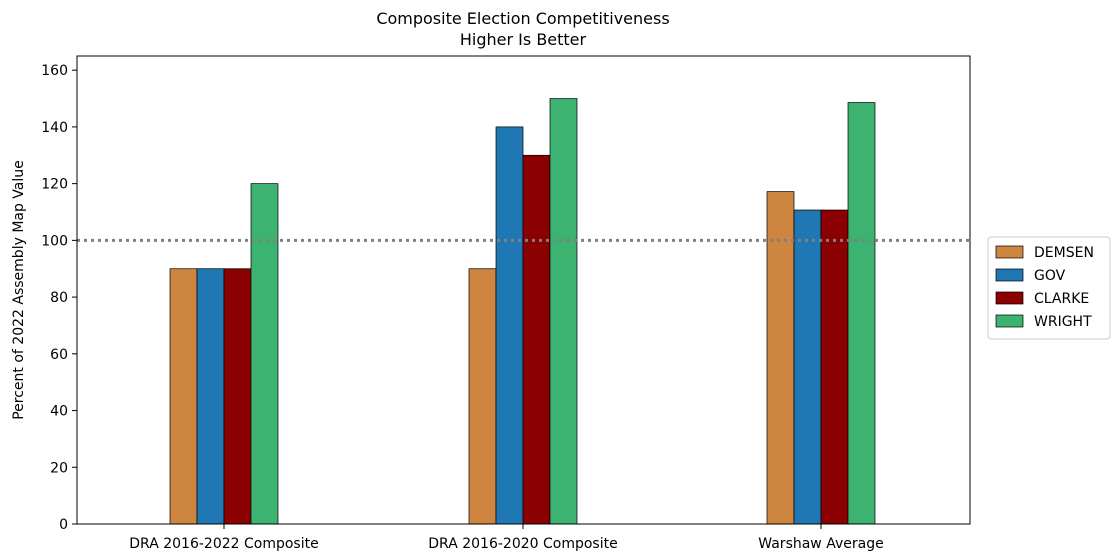  What do you see at coordinates (1009, 275) in the screenshot?
I see `legend-swatch-gov` at bounding box center [1009, 275].